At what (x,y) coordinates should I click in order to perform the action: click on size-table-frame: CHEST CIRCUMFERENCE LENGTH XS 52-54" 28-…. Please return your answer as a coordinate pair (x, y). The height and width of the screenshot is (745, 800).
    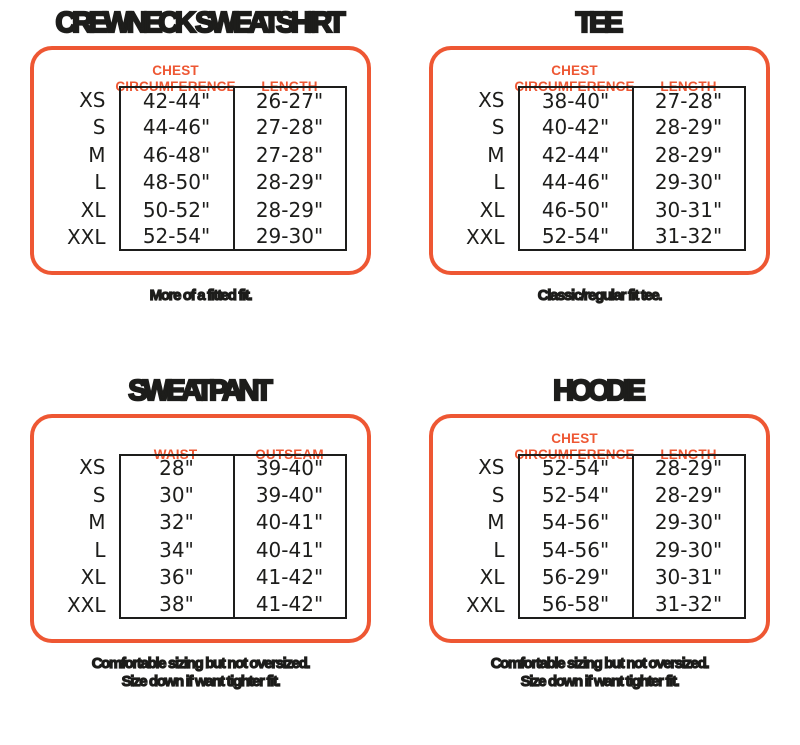
    Looking at the image, I should click on (599, 528).